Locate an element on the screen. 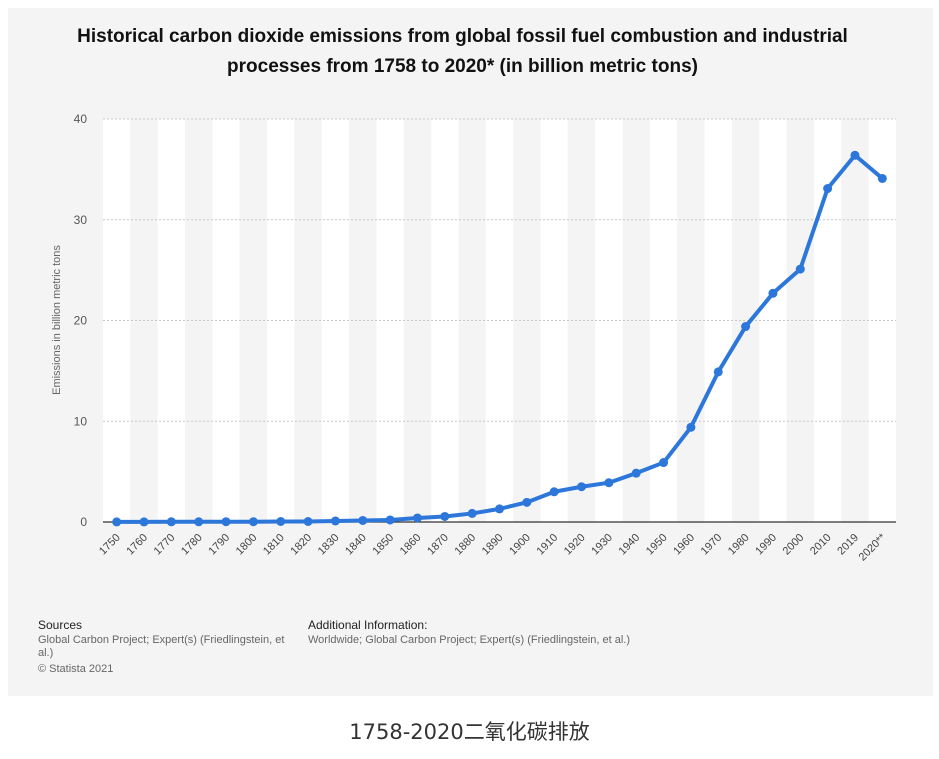 This screenshot has height=759, width=939. x-tick-label: 1860 is located at coordinates (411, 545).